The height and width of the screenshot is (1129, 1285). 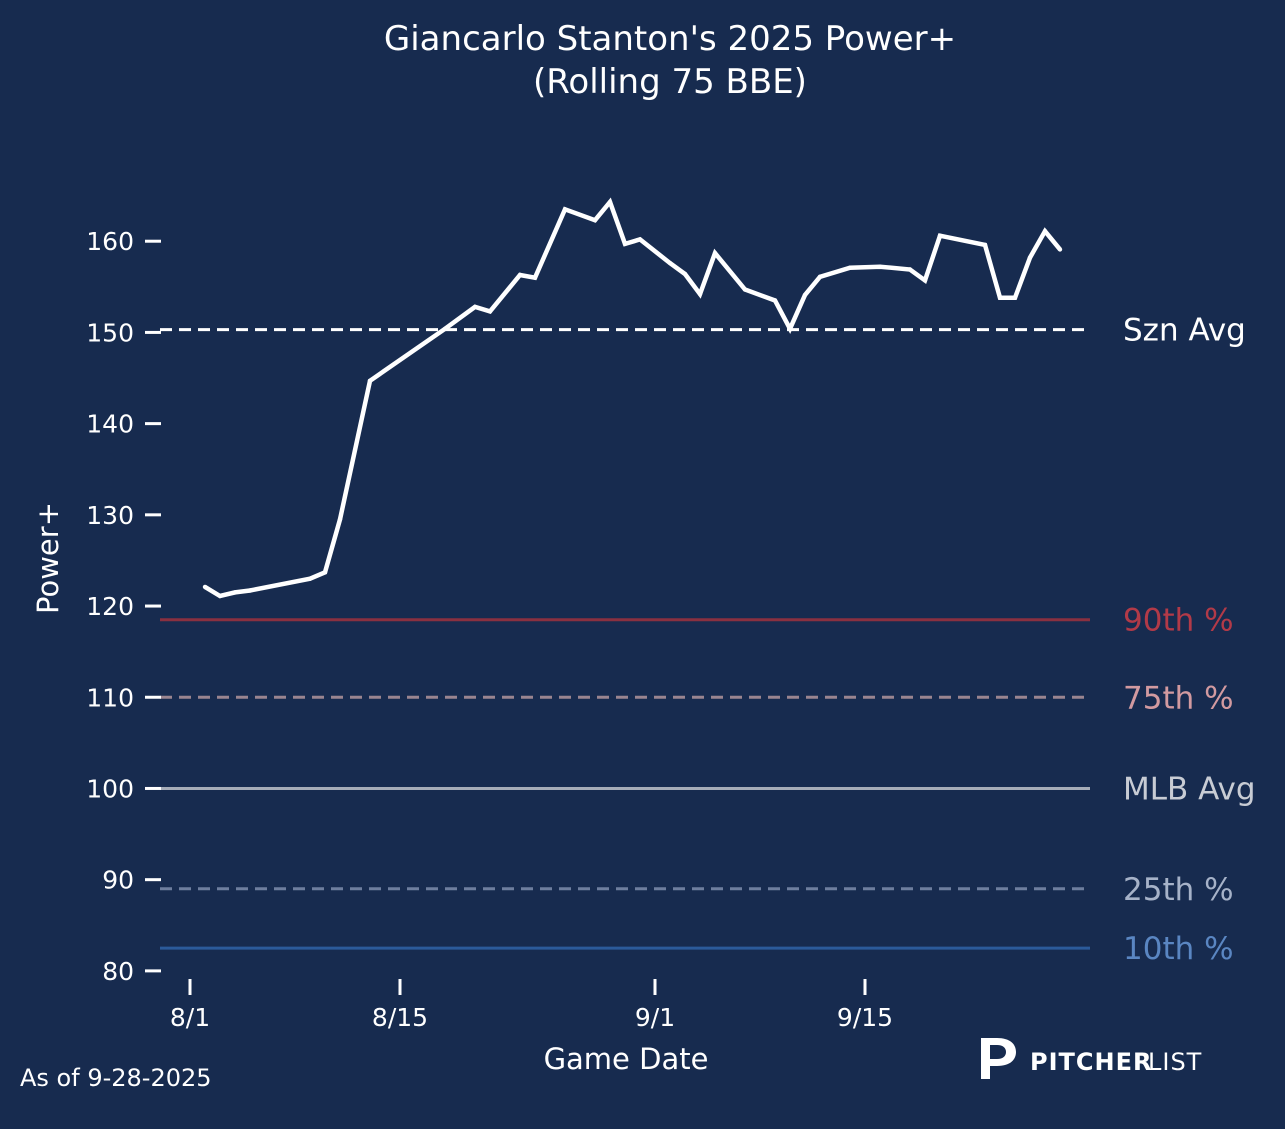 I want to click on chart-title: Giancarlo Stanton's 2025 Power+, so click(x=670, y=39).